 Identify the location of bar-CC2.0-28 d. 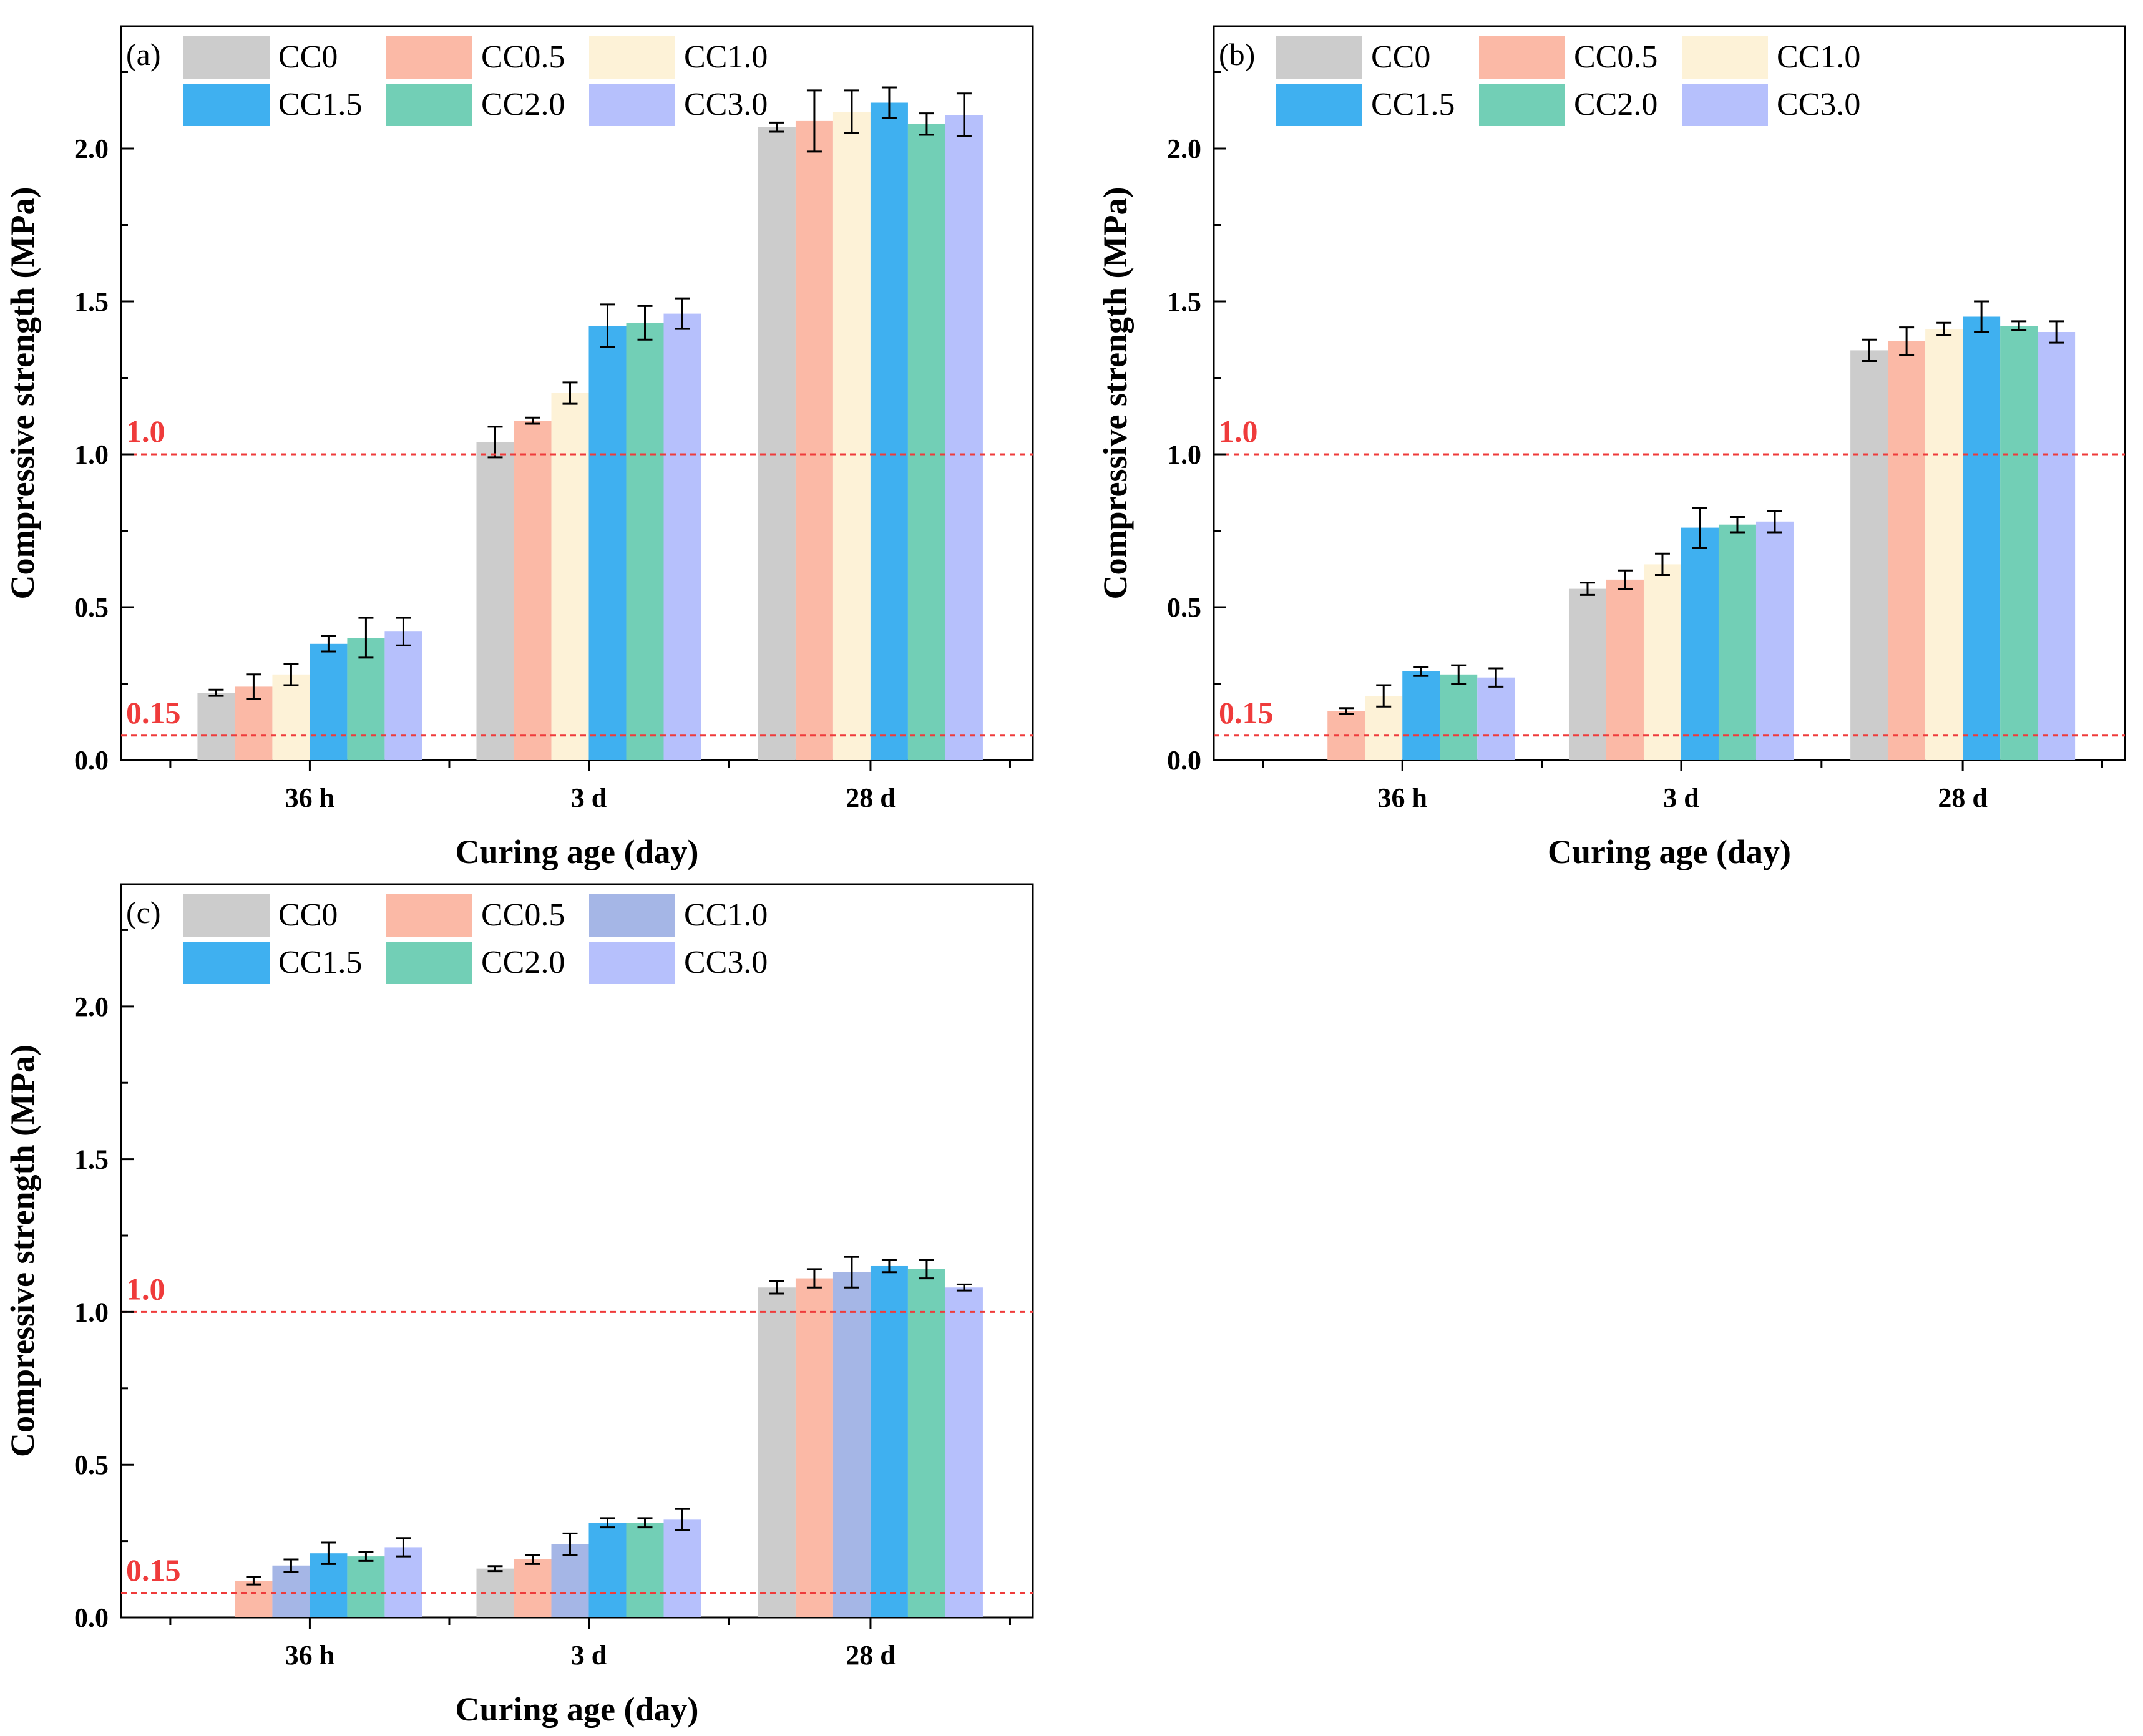
(926, 443).